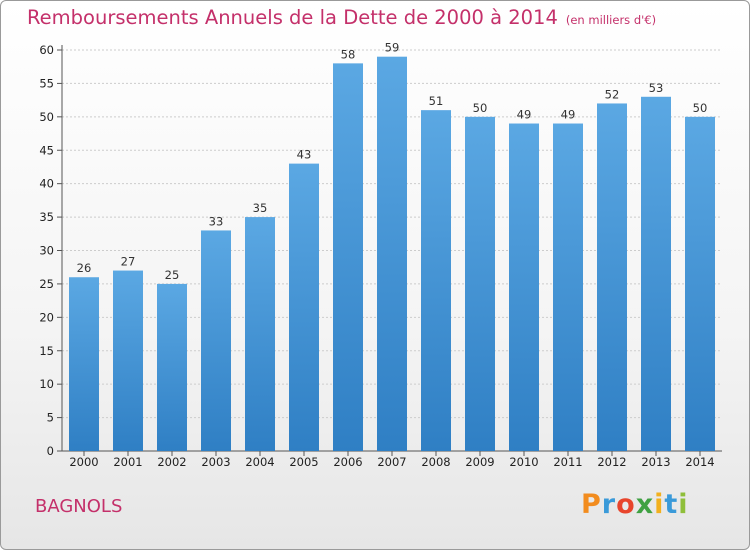  I want to click on x-tick-label: 2014, so click(699, 462).